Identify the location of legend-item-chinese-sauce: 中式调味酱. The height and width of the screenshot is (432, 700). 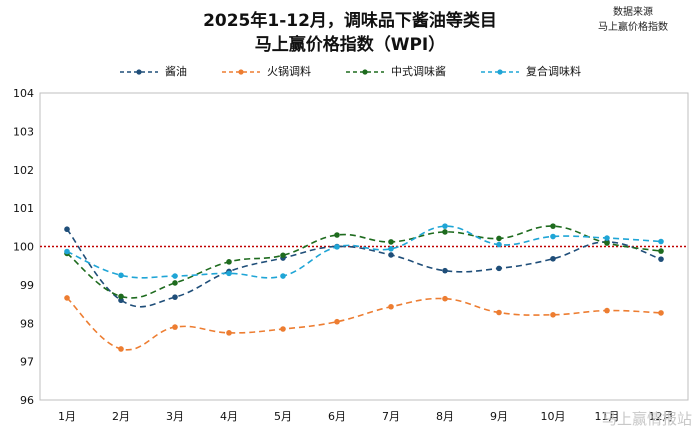
(395, 72).